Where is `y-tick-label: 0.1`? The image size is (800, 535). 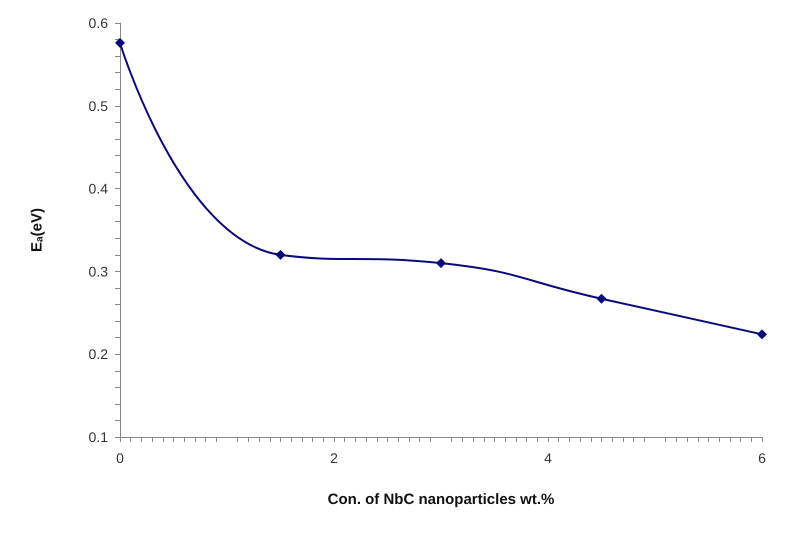
y-tick-label: 0.1 is located at coordinates (98, 437).